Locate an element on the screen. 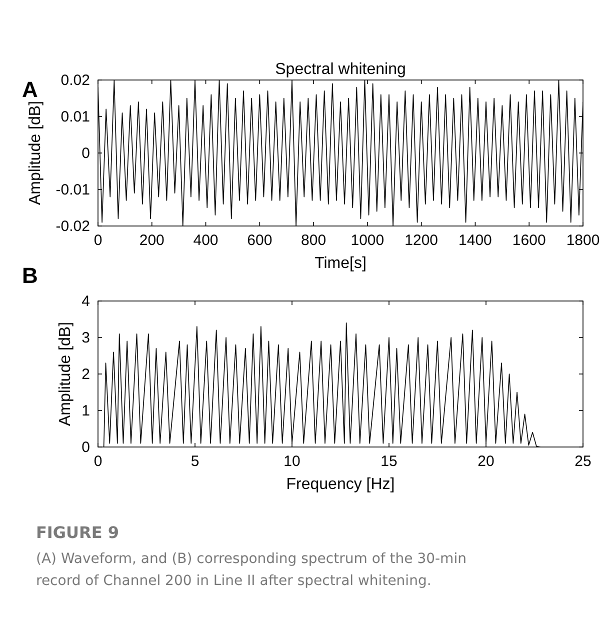 This screenshot has height=619, width=611. x-tick-label: 1200 is located at coordinates (421, 240).